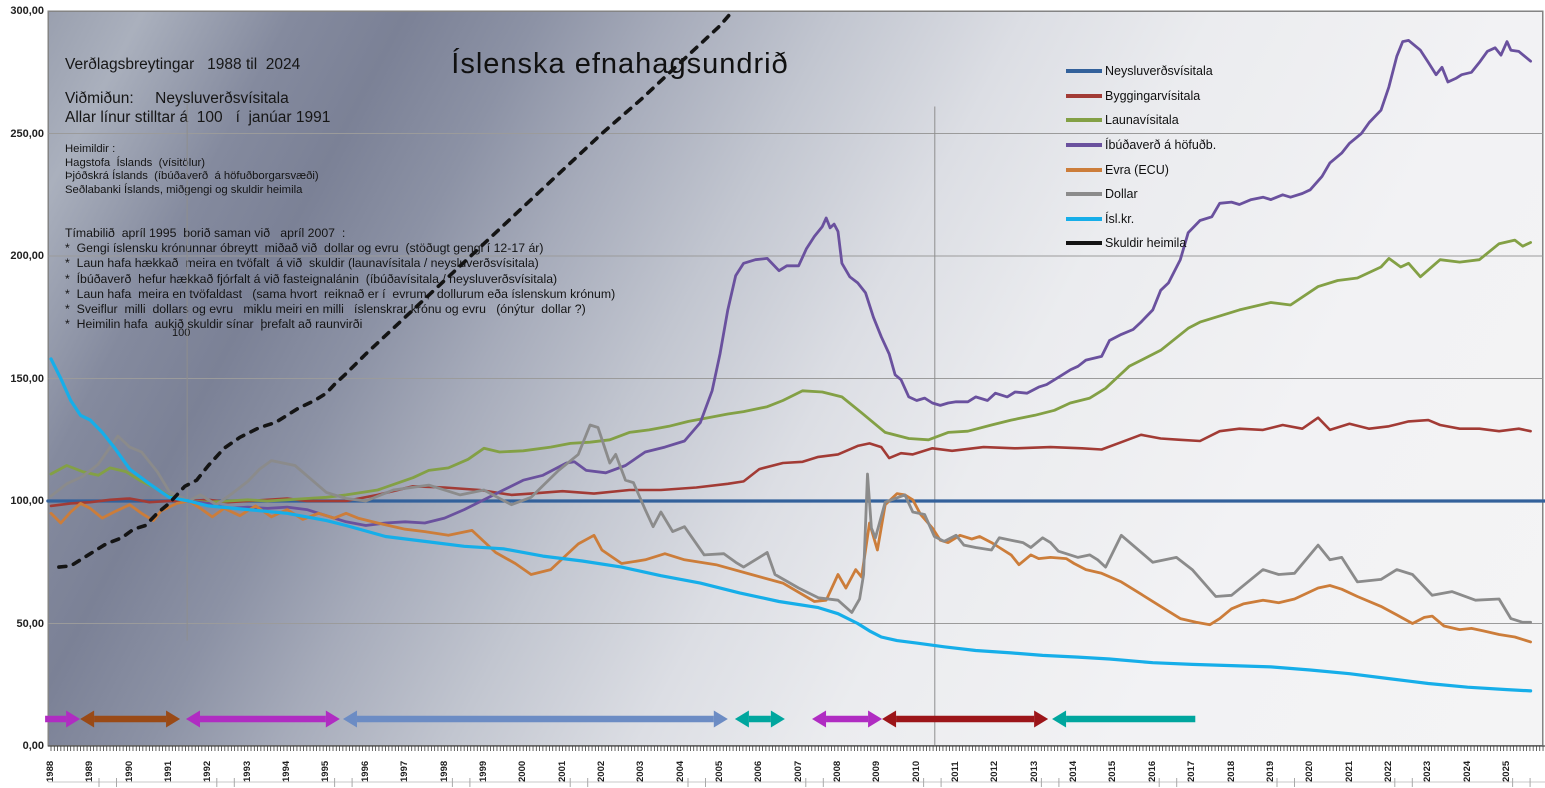  I want to click on legend-item: Byggingarvísitala, so click(1171, 96).